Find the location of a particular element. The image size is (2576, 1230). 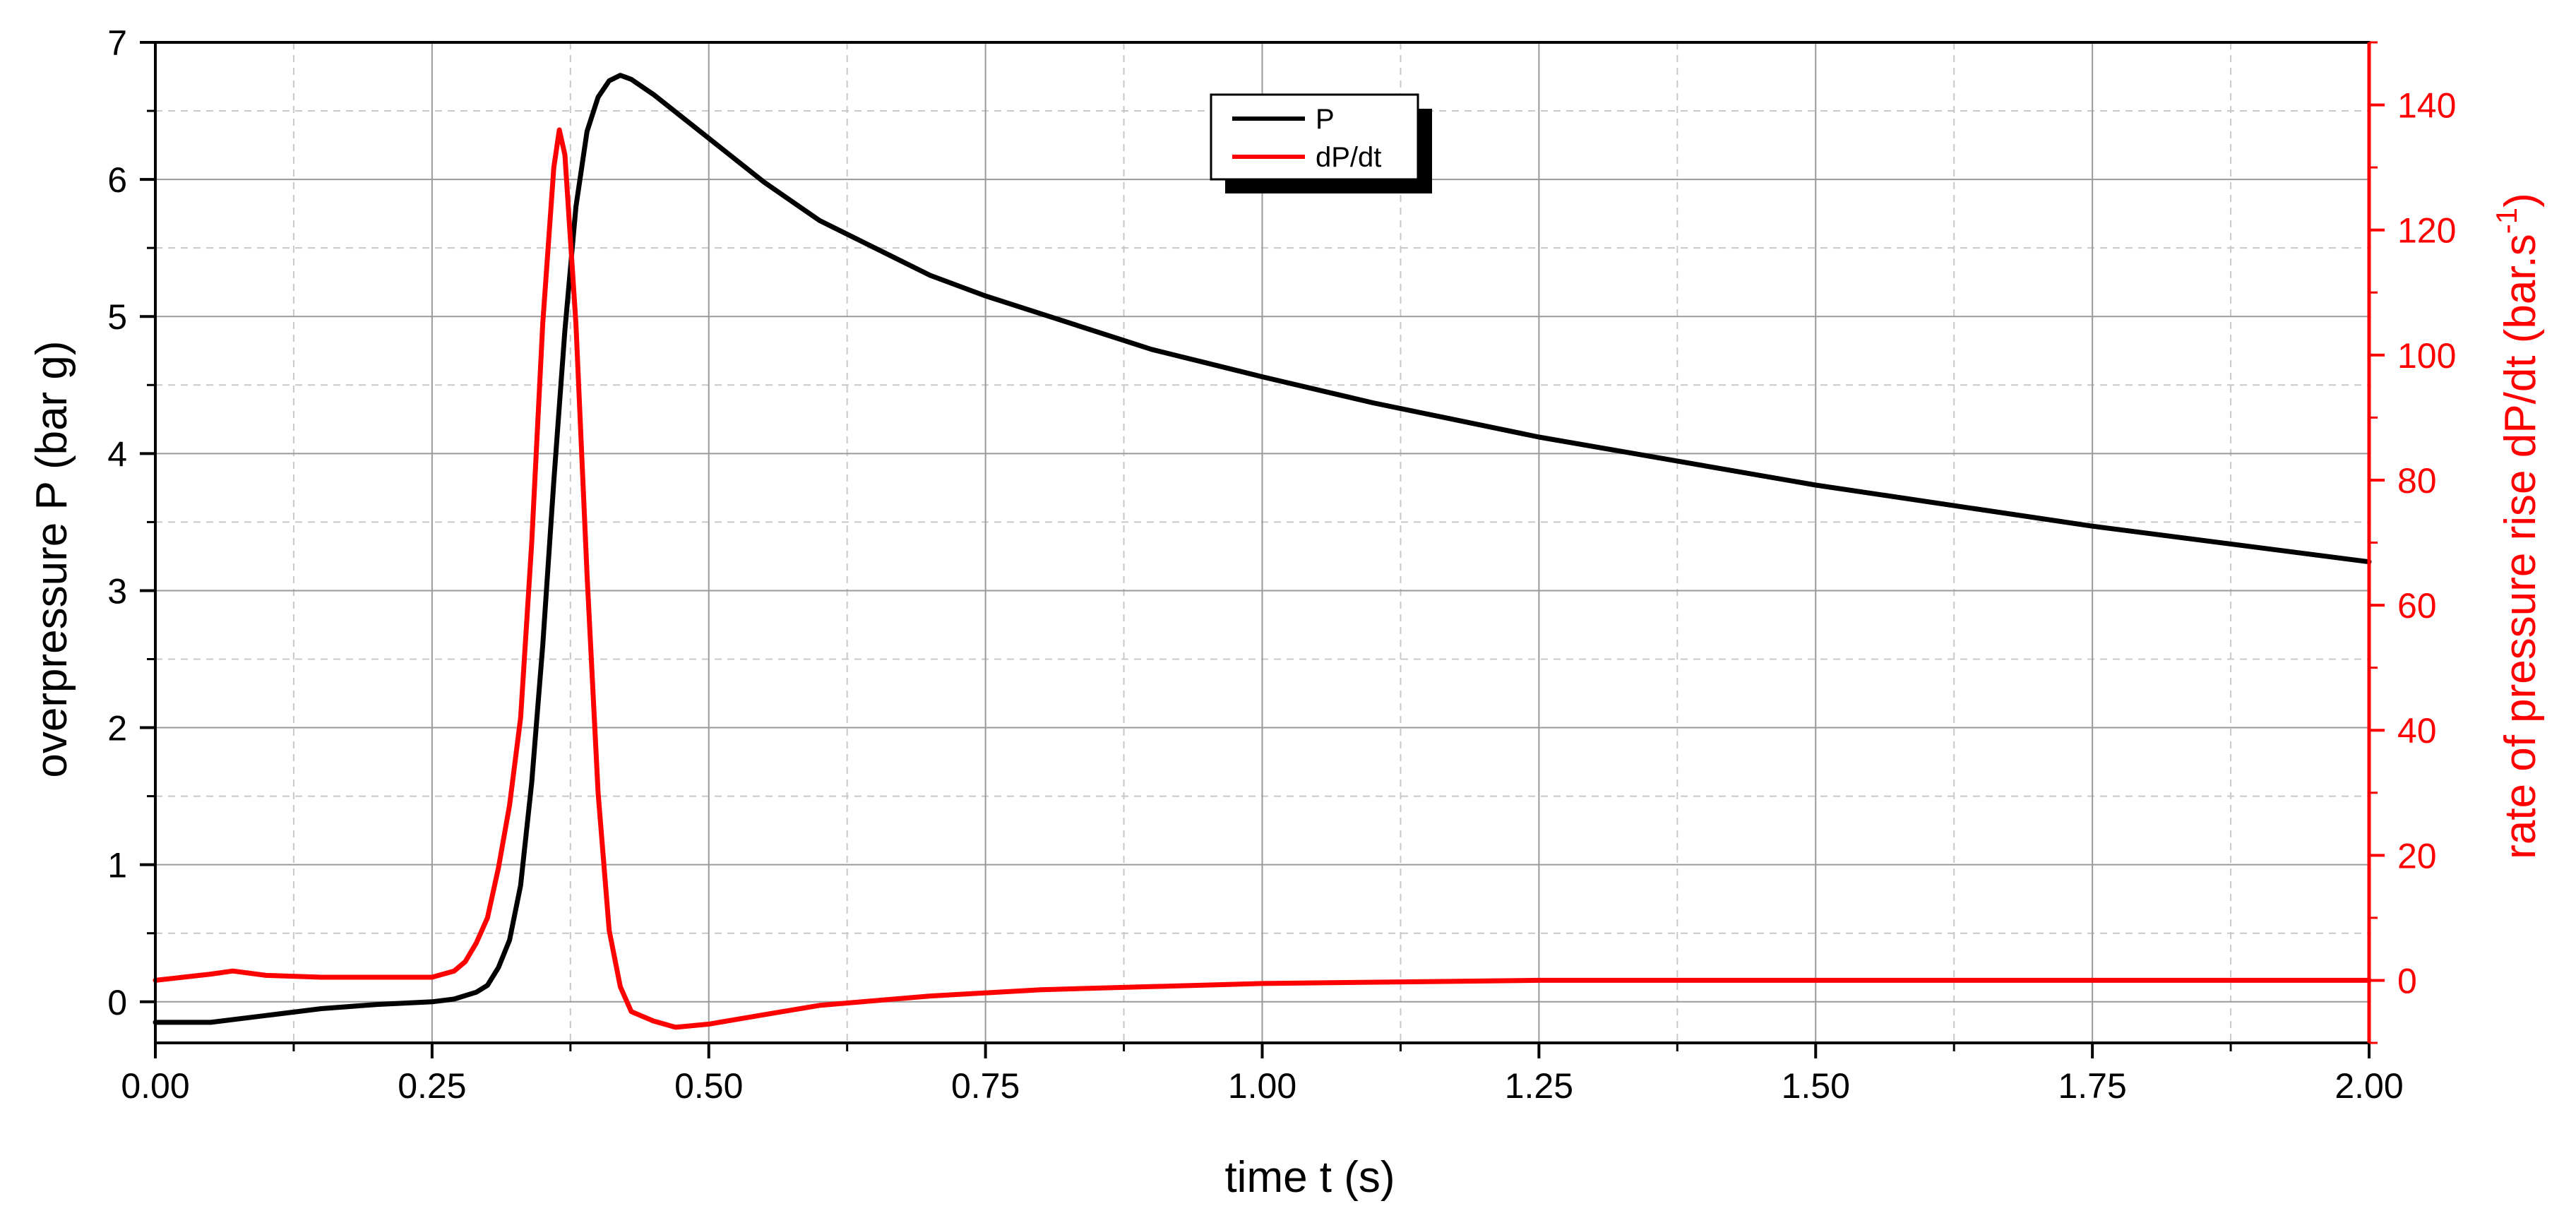

y-right-tick-label: 100 is located at coordinates (2426, 356).